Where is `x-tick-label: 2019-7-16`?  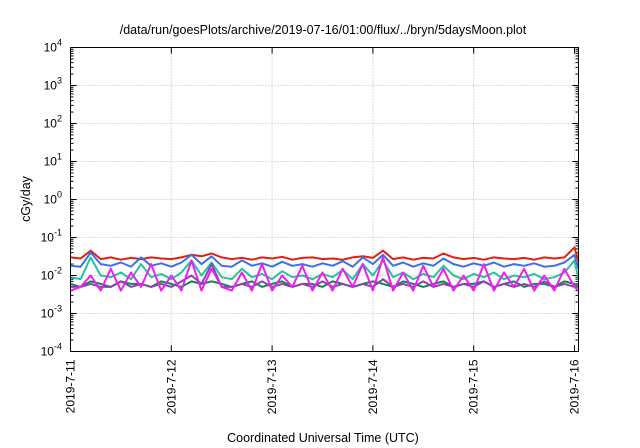
x-tick-label: 2019-7-16 is located at coordinates (575, 386).